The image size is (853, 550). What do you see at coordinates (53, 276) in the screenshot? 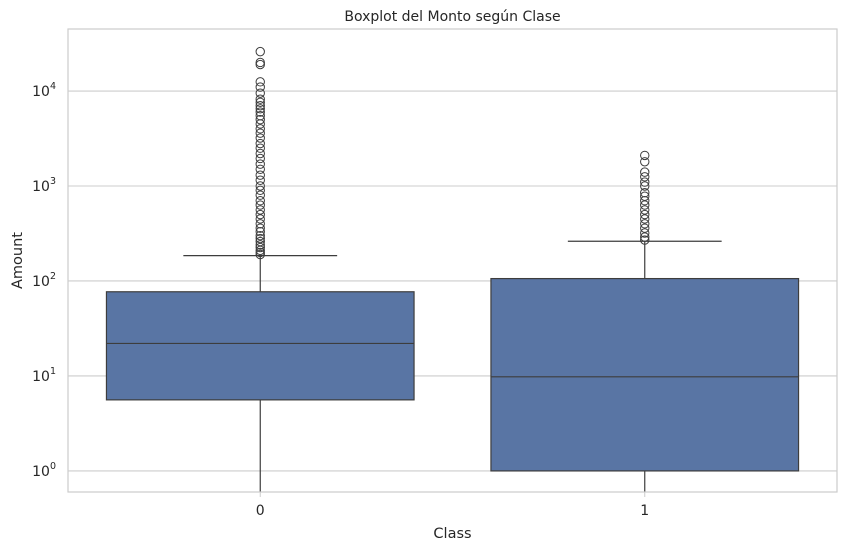
I see `y-tick-exponent: 2` at bounding box center [53, 276].